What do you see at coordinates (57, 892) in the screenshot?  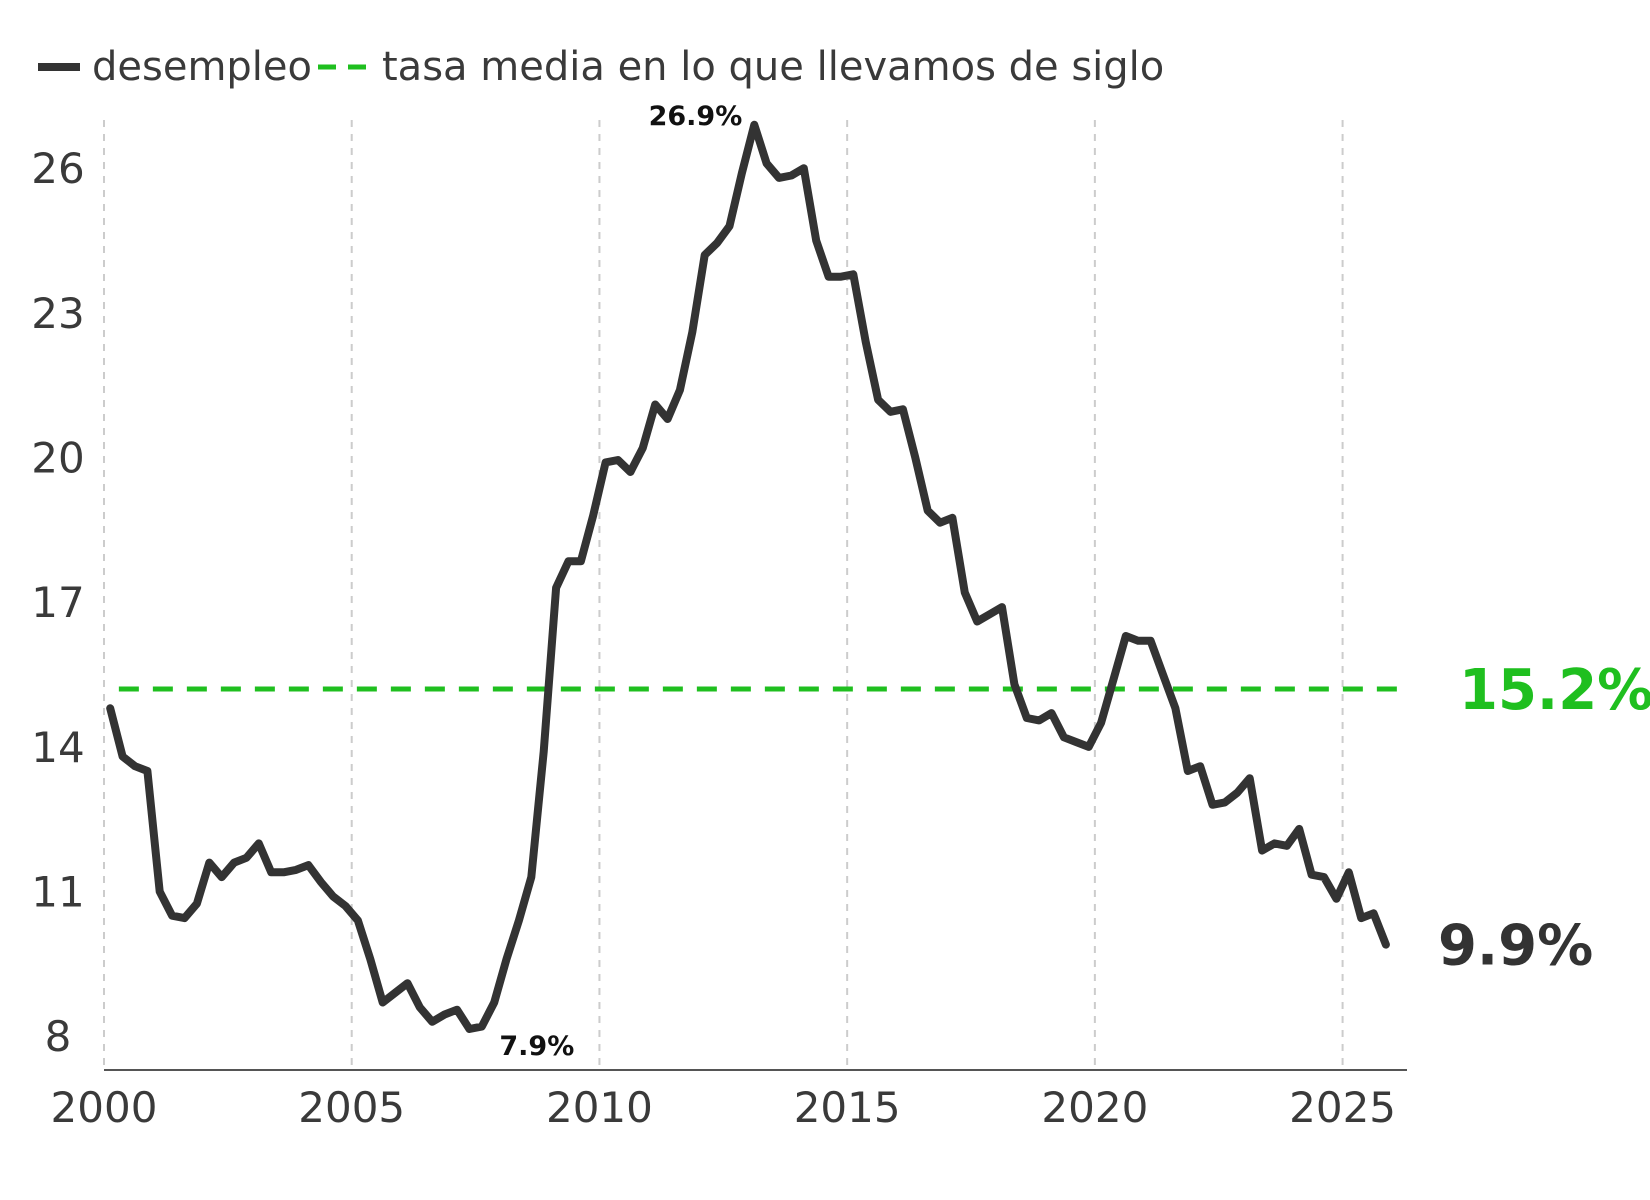 I see `y-tick-label: 11` at bounding box center [57, 892].